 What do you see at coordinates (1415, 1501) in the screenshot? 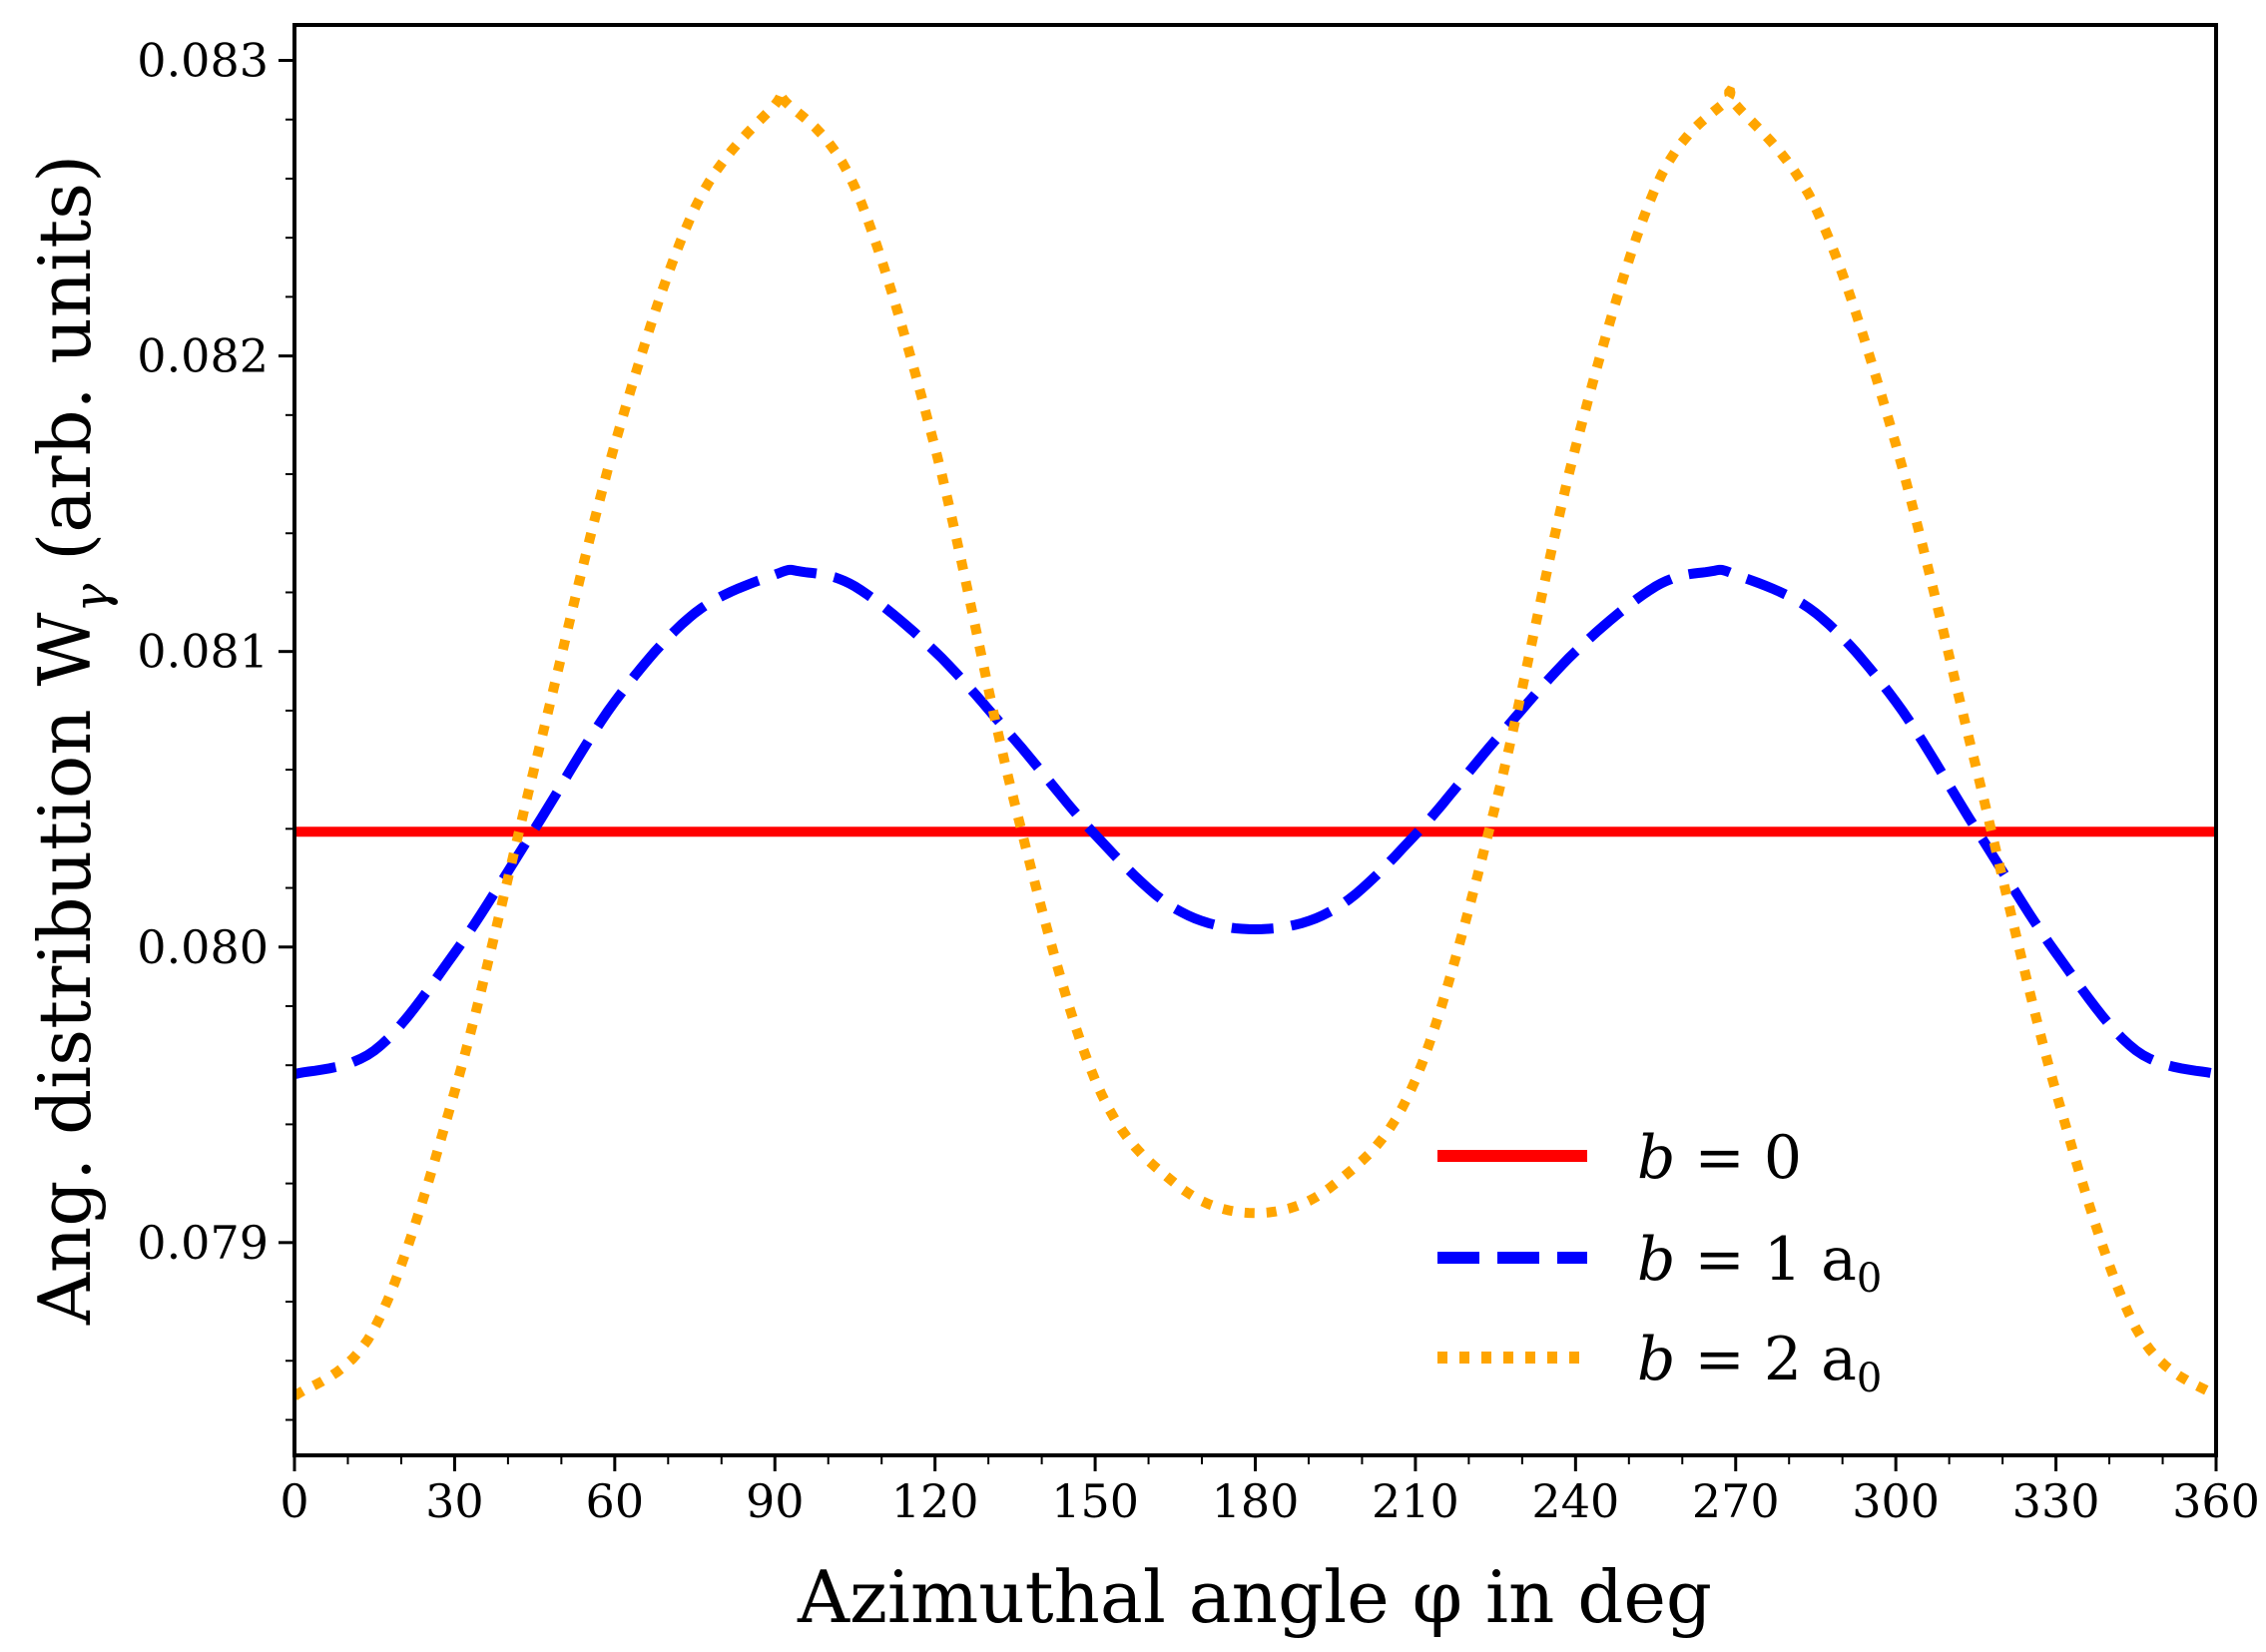
I see `x-tick-label-210: 210` at bounding box center [1415, 1501].